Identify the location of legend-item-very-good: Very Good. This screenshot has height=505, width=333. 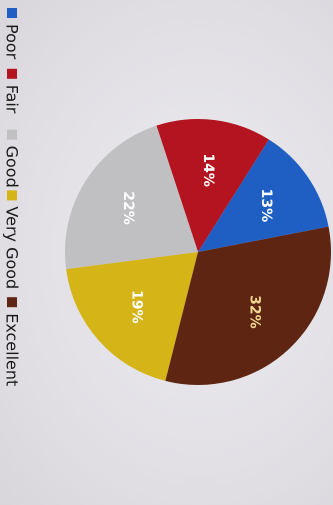
(12, 239).